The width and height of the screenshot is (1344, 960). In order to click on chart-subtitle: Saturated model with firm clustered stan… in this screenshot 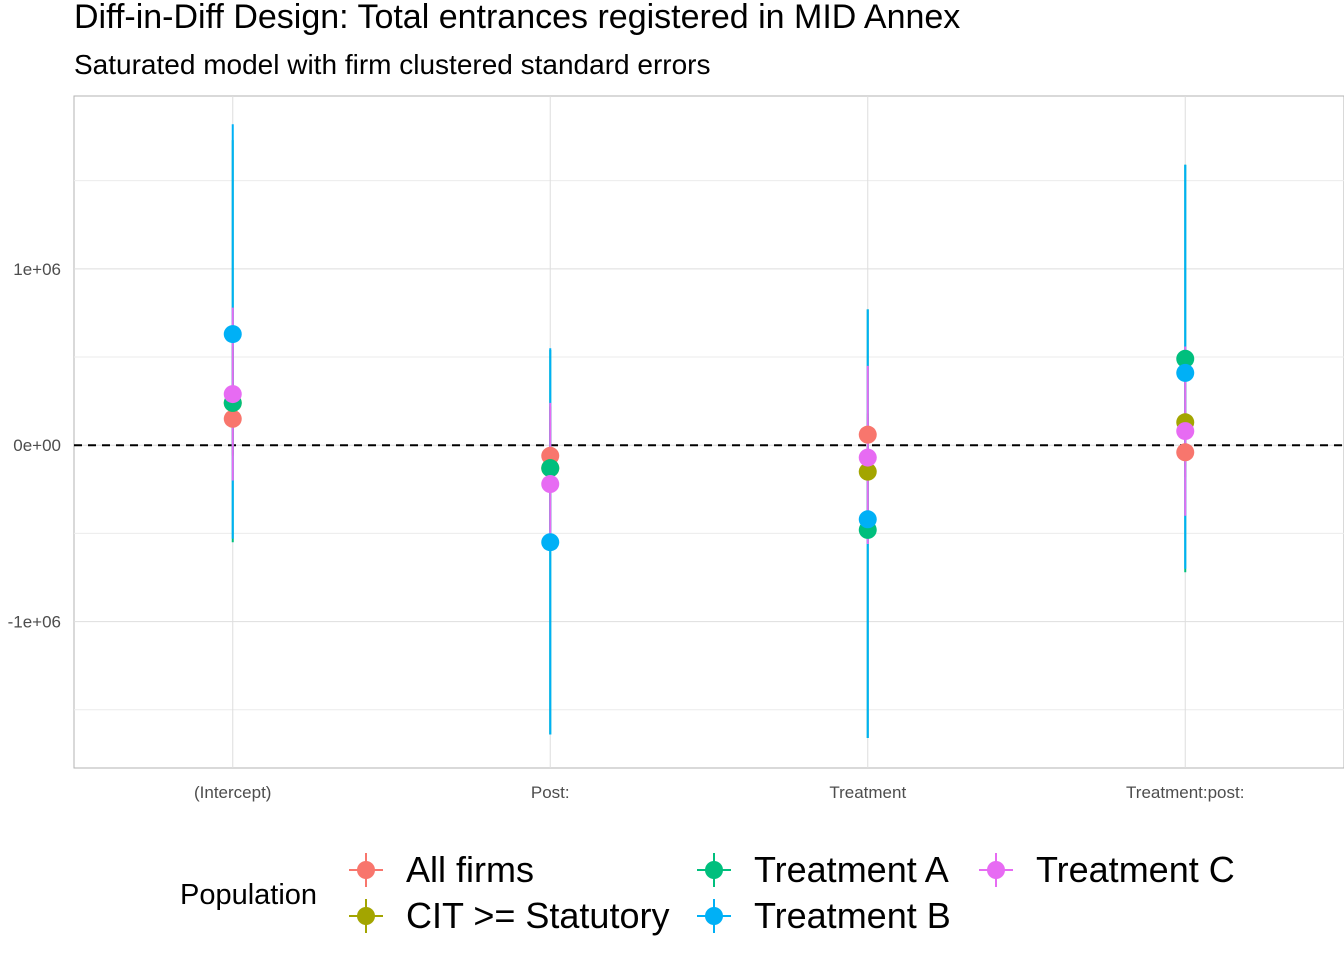, I will do `click(392, 64)`.